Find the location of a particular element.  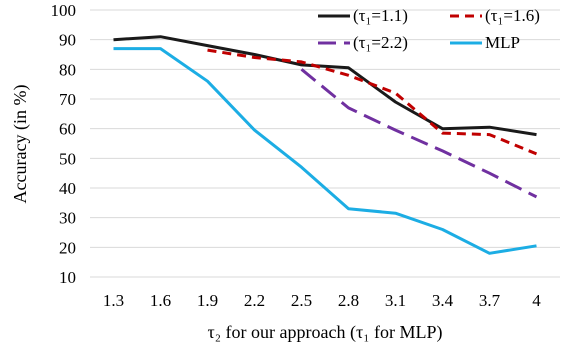

y-tick-label: 80 is located at coordinates (67, 69).